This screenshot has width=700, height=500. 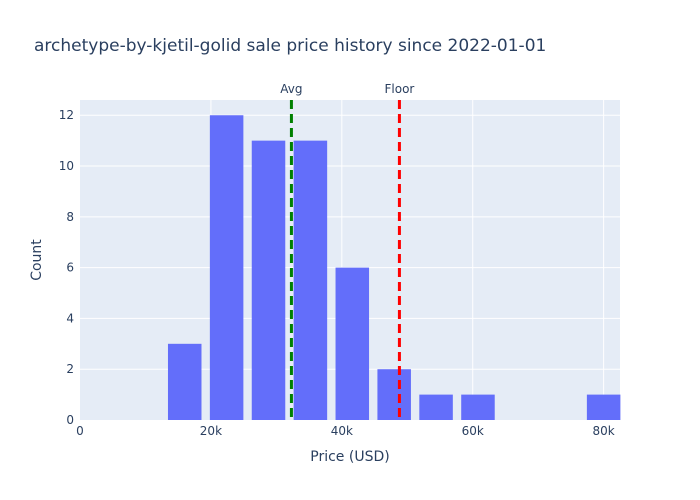 What do you see at coordinates (66, 166) in the screenshot?
I see `y-tick-label: 10` at bounding box center [66, 166].